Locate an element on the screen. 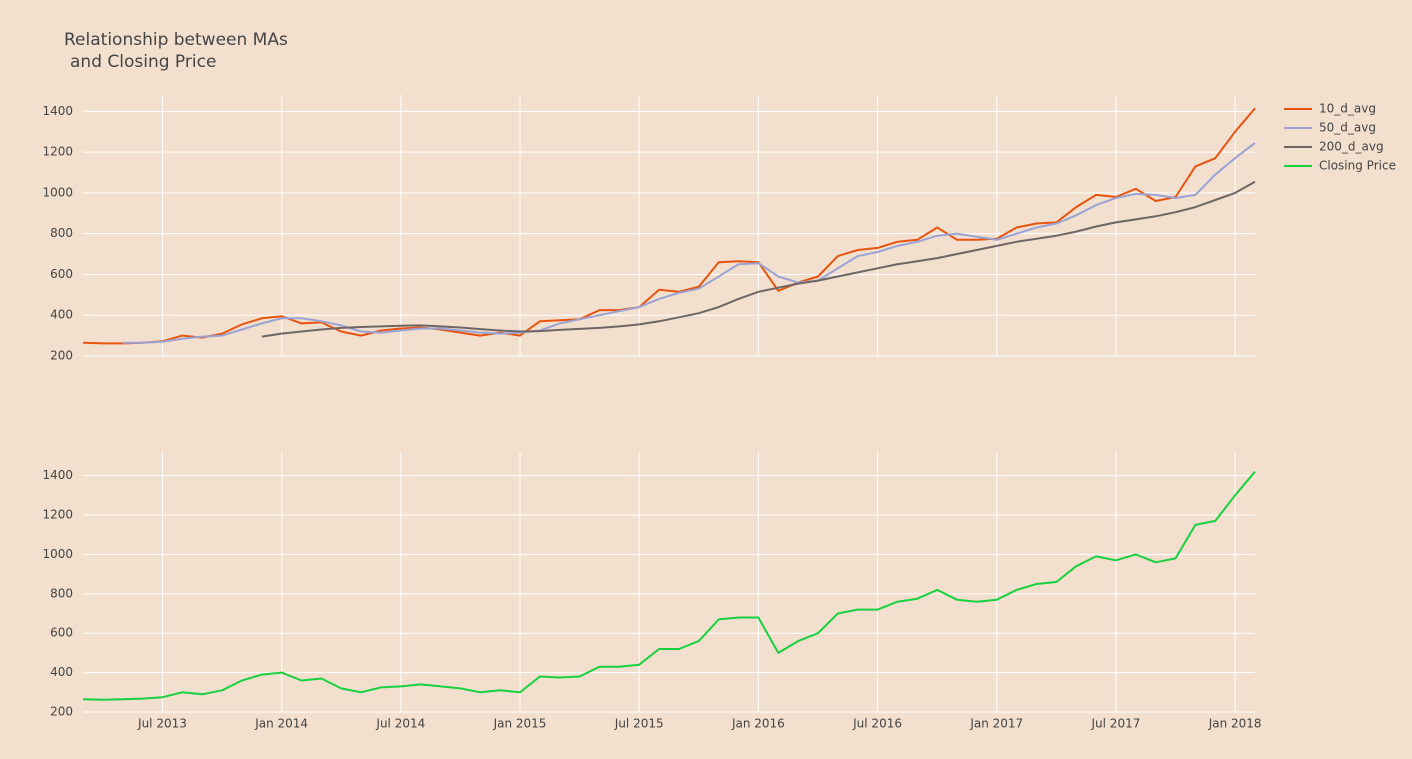 The image size is (1412, 759). x-tick-label: Jul 2013 is located at coordinates (162, 724).